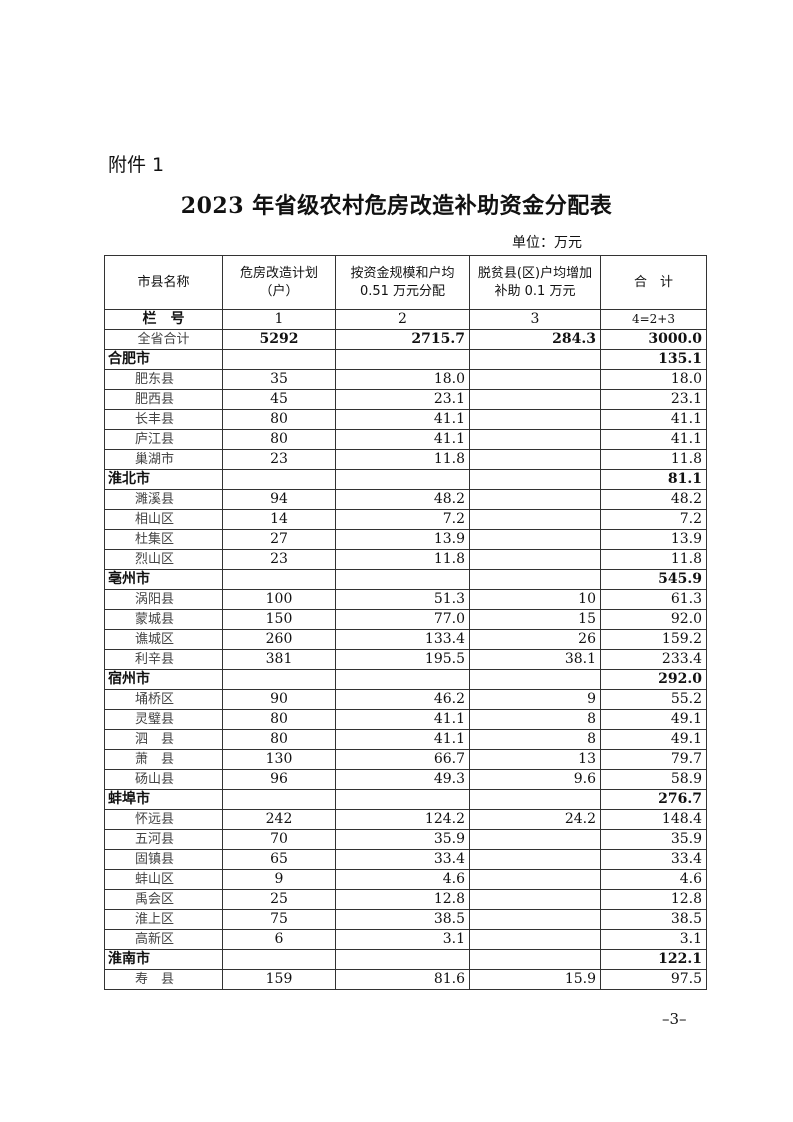 The image size is (793, 1122). Describe the element at coordinates (163, 739) in the screenshot. I see `county-name: 泗 县` at that location.